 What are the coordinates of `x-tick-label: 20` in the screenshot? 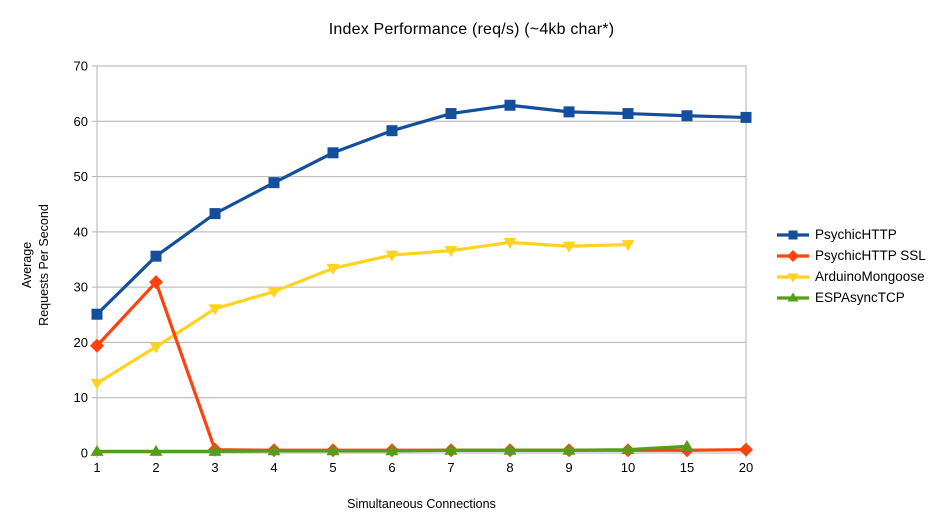 It's located at (746, 467).